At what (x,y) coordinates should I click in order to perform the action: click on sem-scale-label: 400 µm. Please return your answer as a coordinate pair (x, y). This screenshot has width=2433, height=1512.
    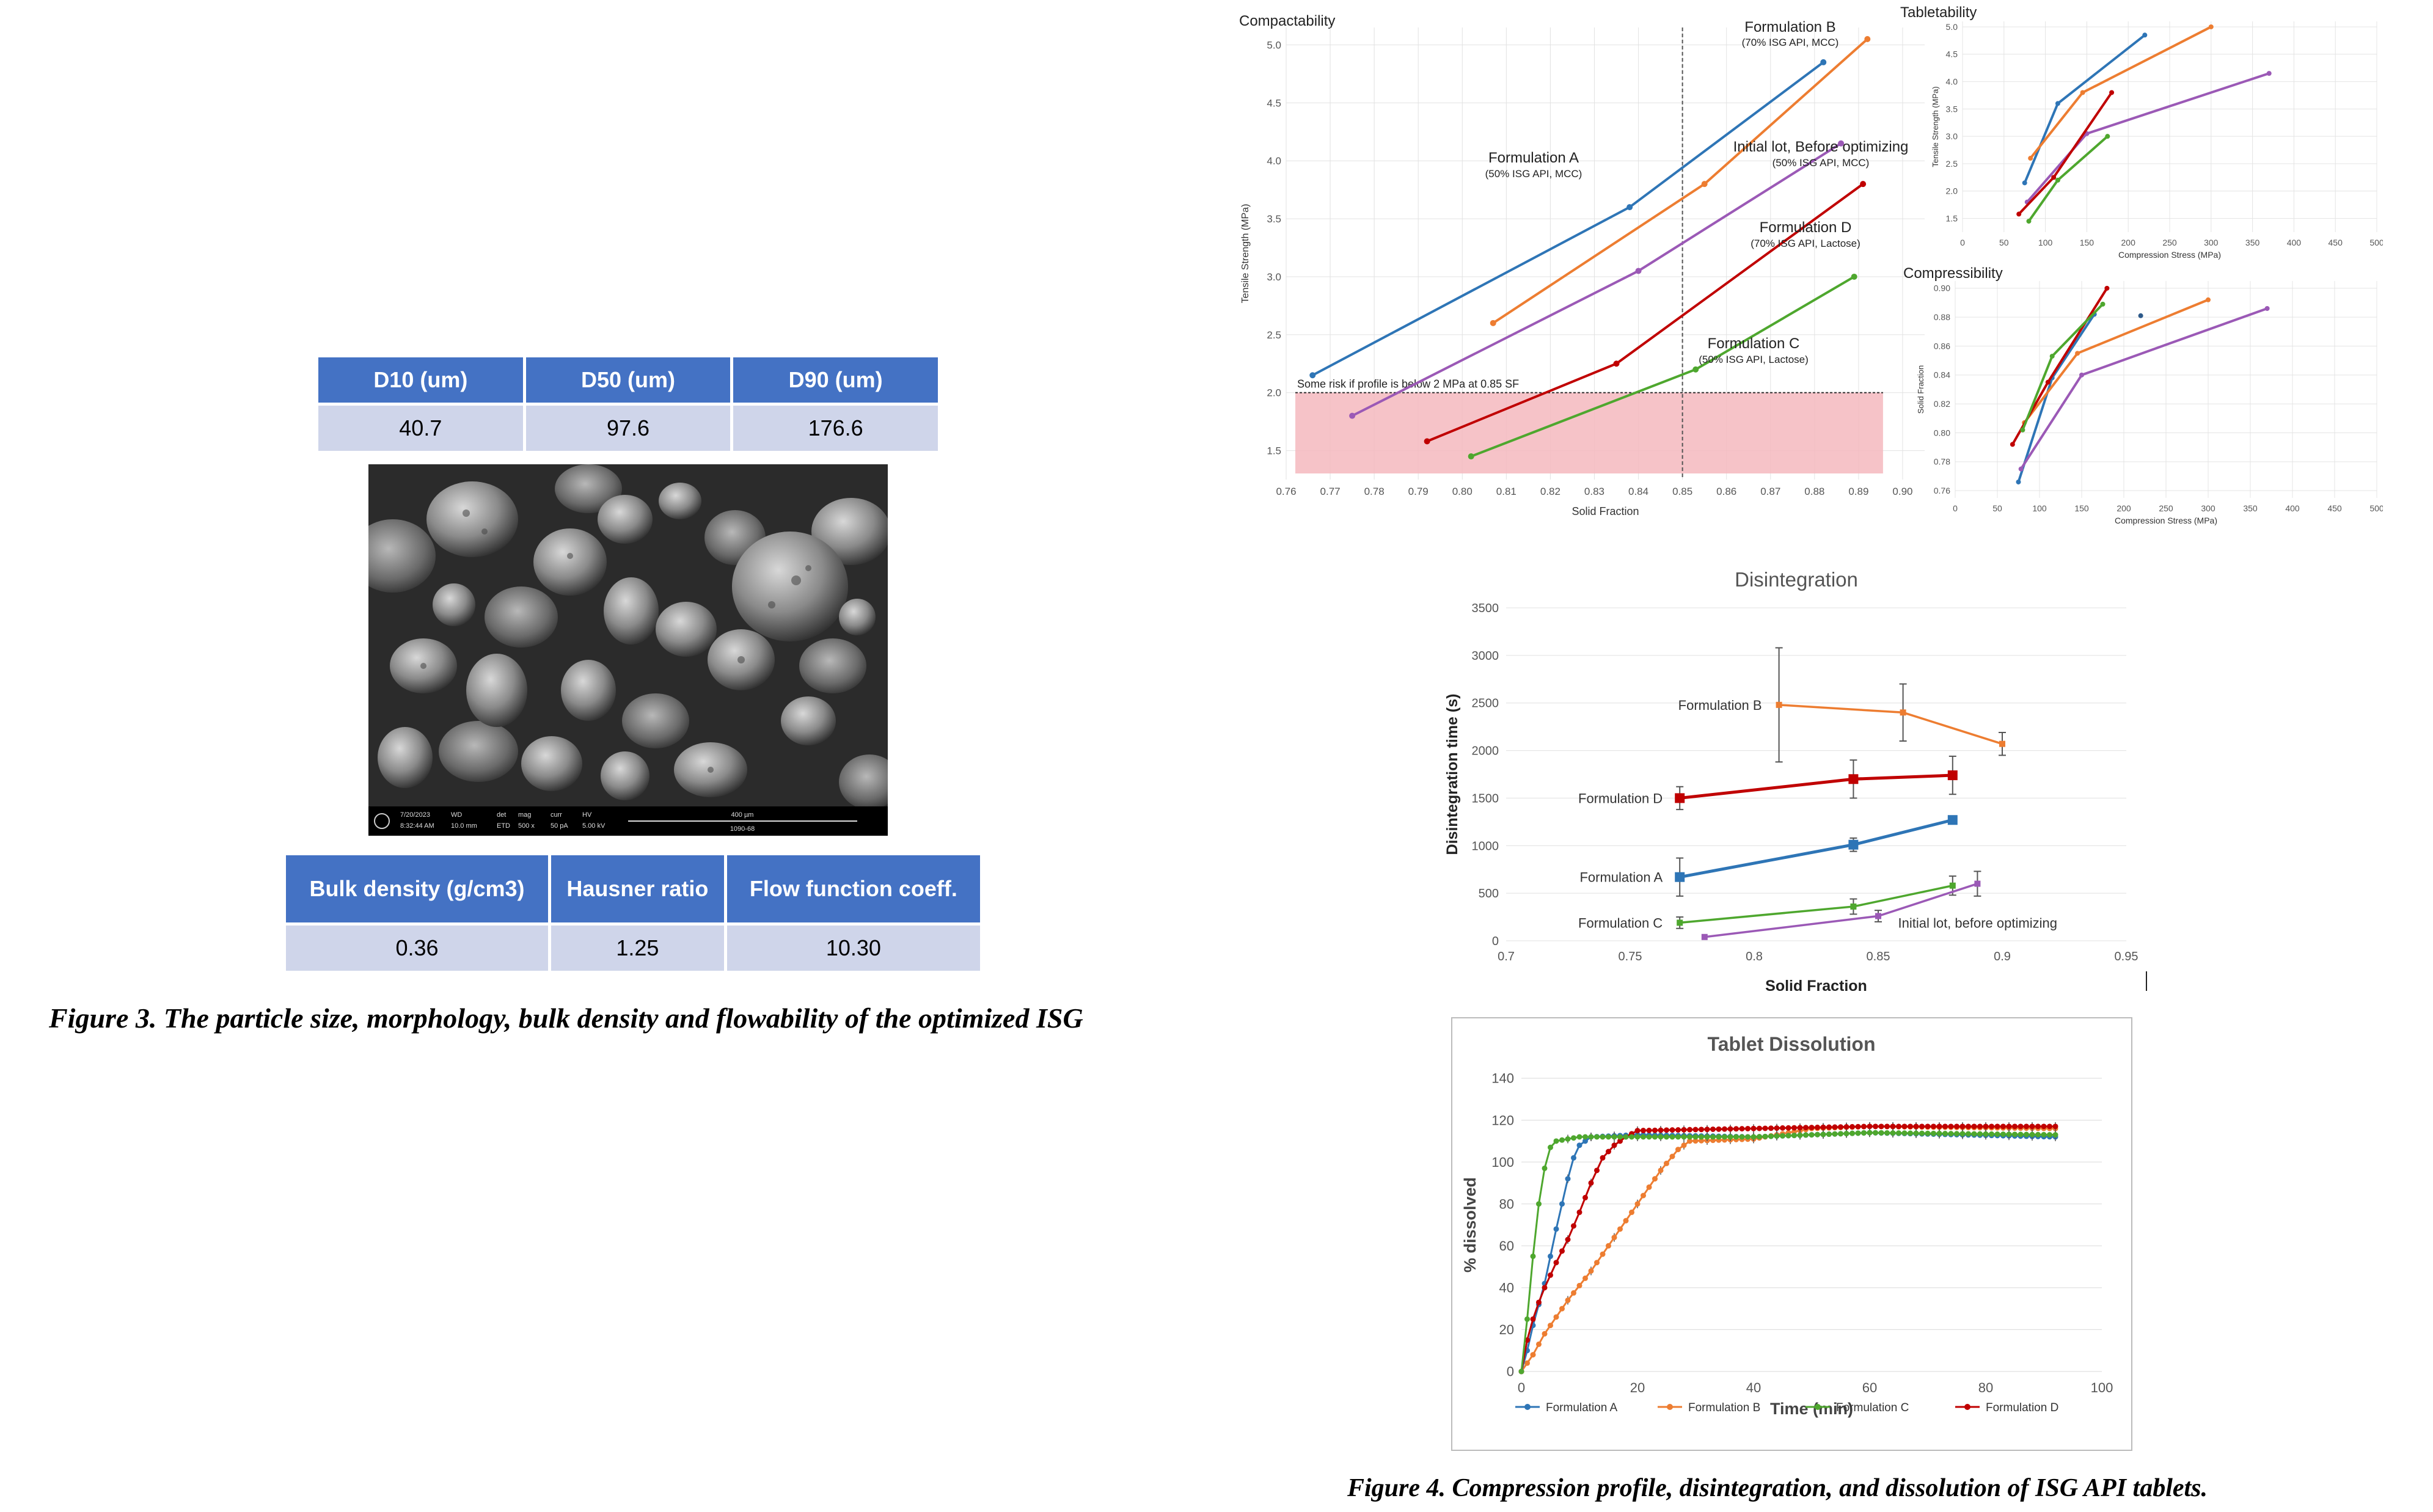
    Looking at the image, I should click on (742, 815).